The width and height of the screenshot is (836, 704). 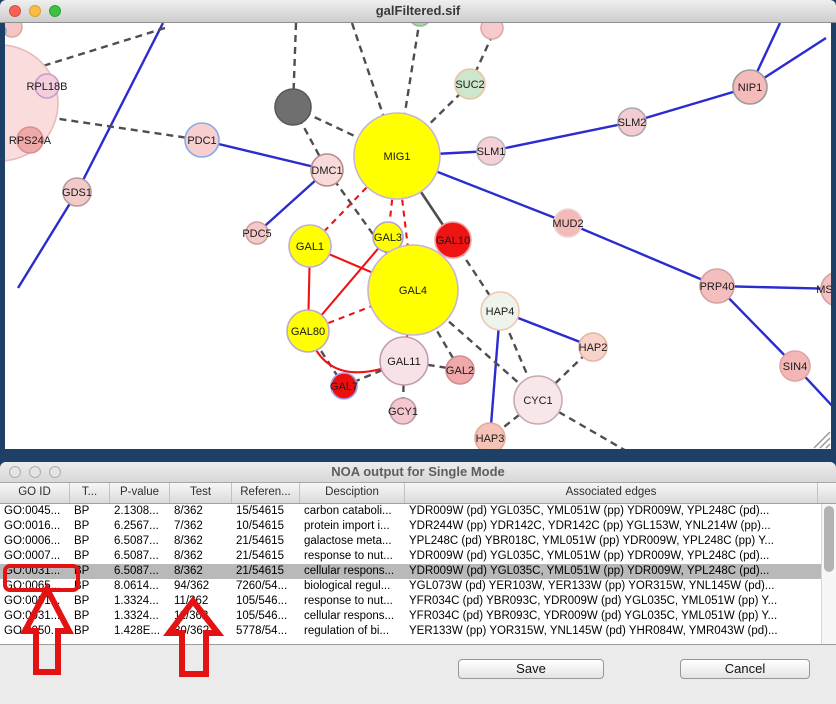 I want to click on node-GDS1: GDS1, so click(x=77, y=192).